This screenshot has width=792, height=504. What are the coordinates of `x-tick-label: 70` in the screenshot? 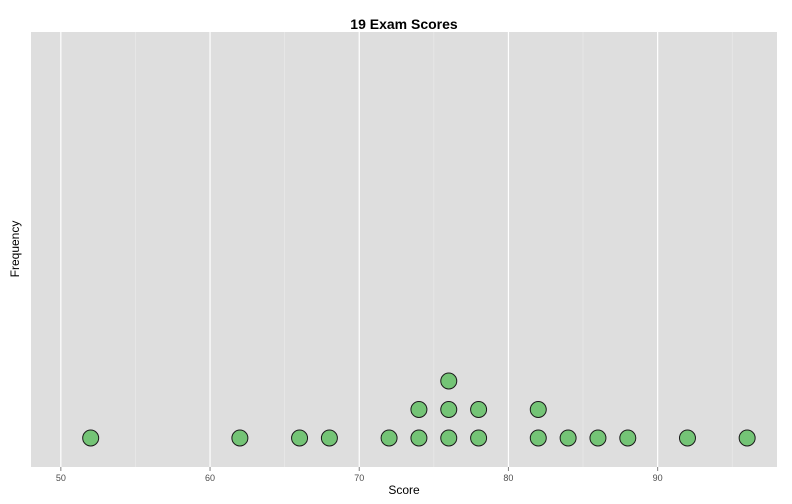 It's located at (359, 478).